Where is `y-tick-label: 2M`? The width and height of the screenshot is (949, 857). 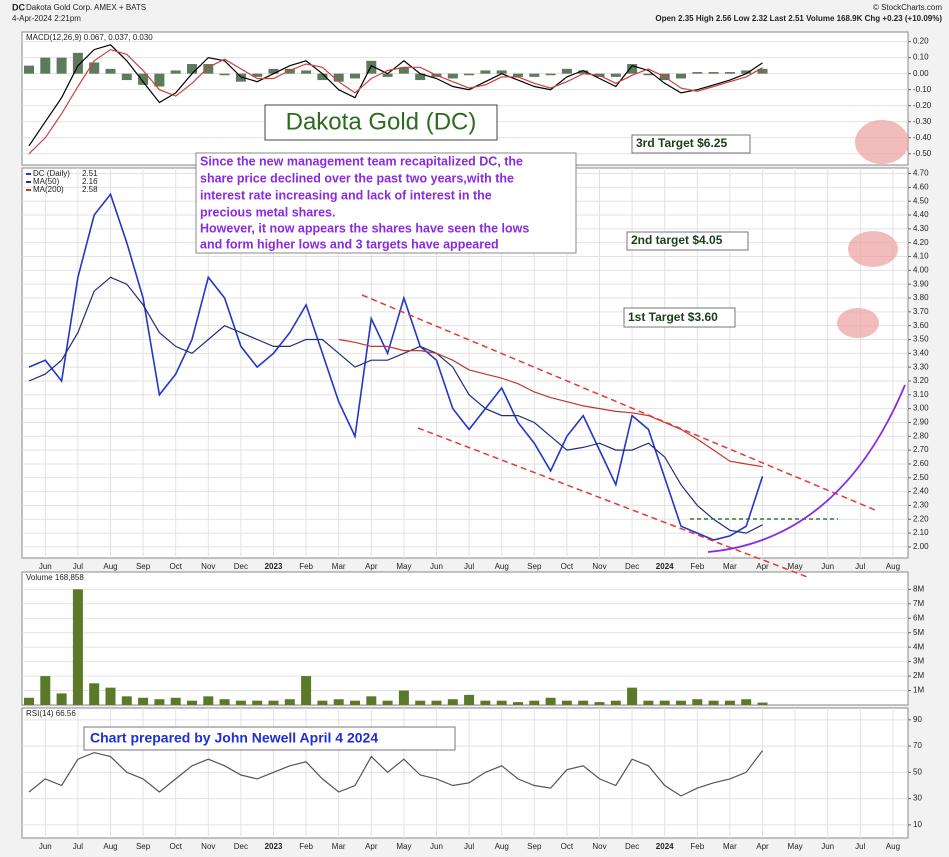
y-tick-label: 2M is located at coordinates (918, 675).